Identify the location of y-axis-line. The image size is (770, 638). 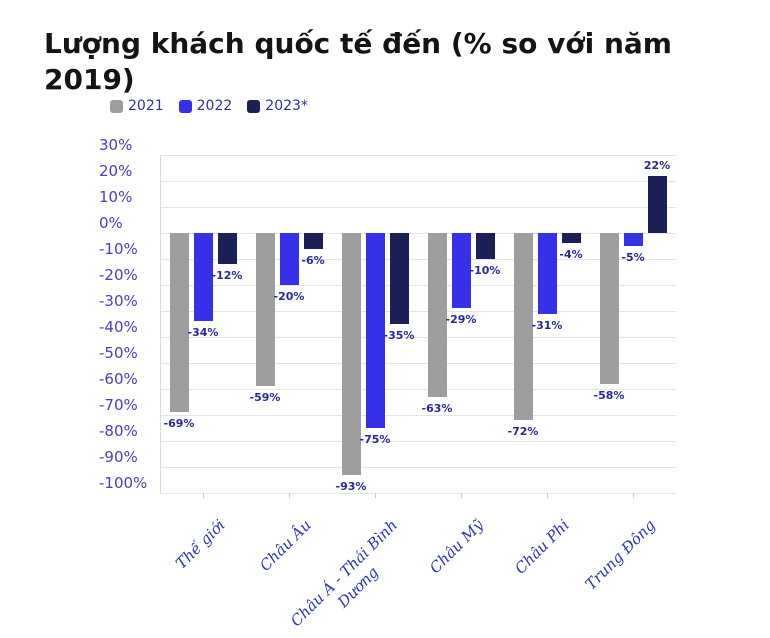
(160, 324).